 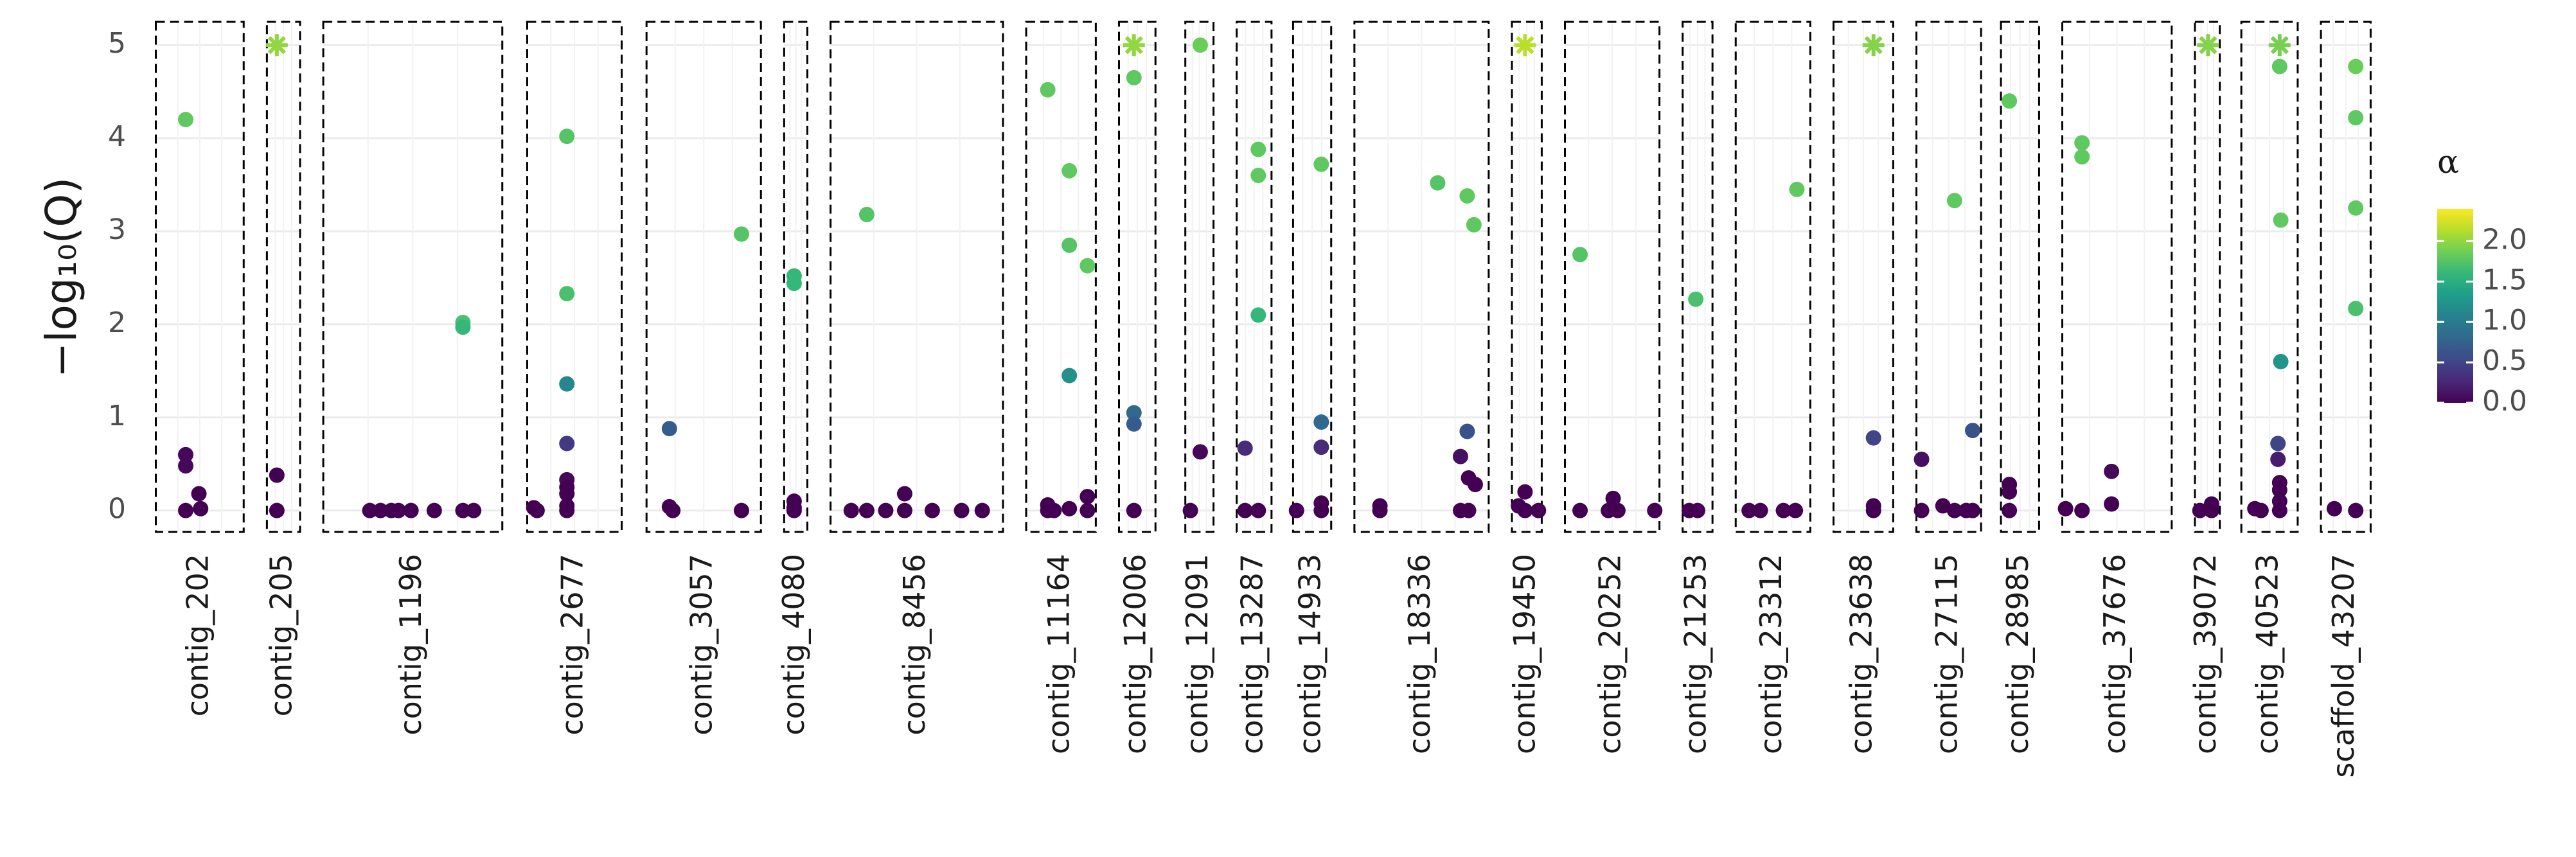 I want to click on facet-label: contig_1196, so click(x=410, y=645).